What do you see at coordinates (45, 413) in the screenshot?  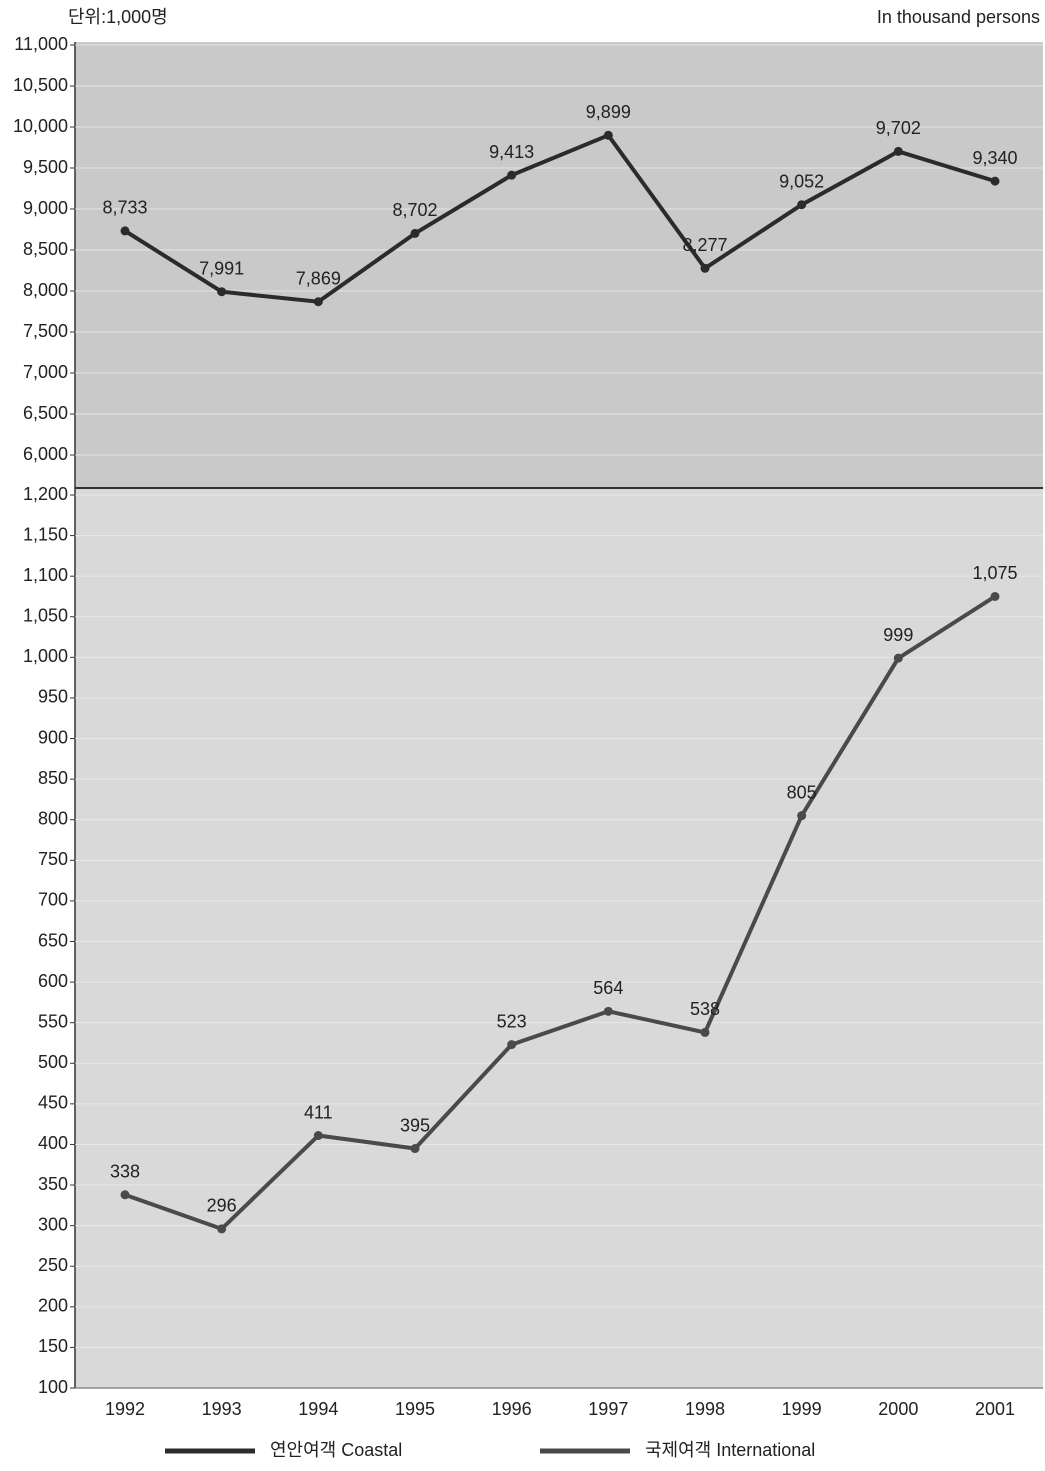 I see `y-tick-label: 6,500` at bounding box center [45, 413].